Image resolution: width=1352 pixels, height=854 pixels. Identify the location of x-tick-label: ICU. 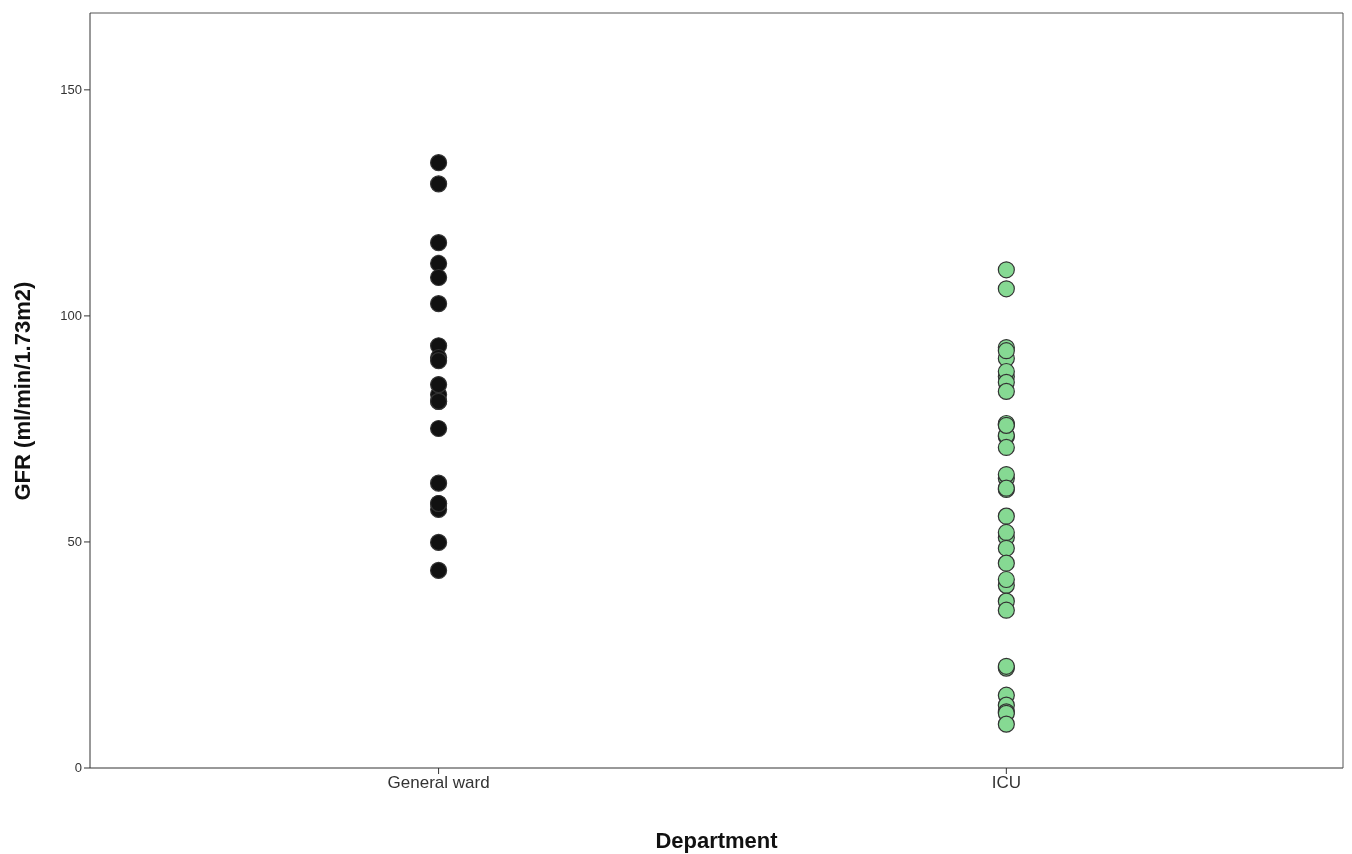
(1006, 783).